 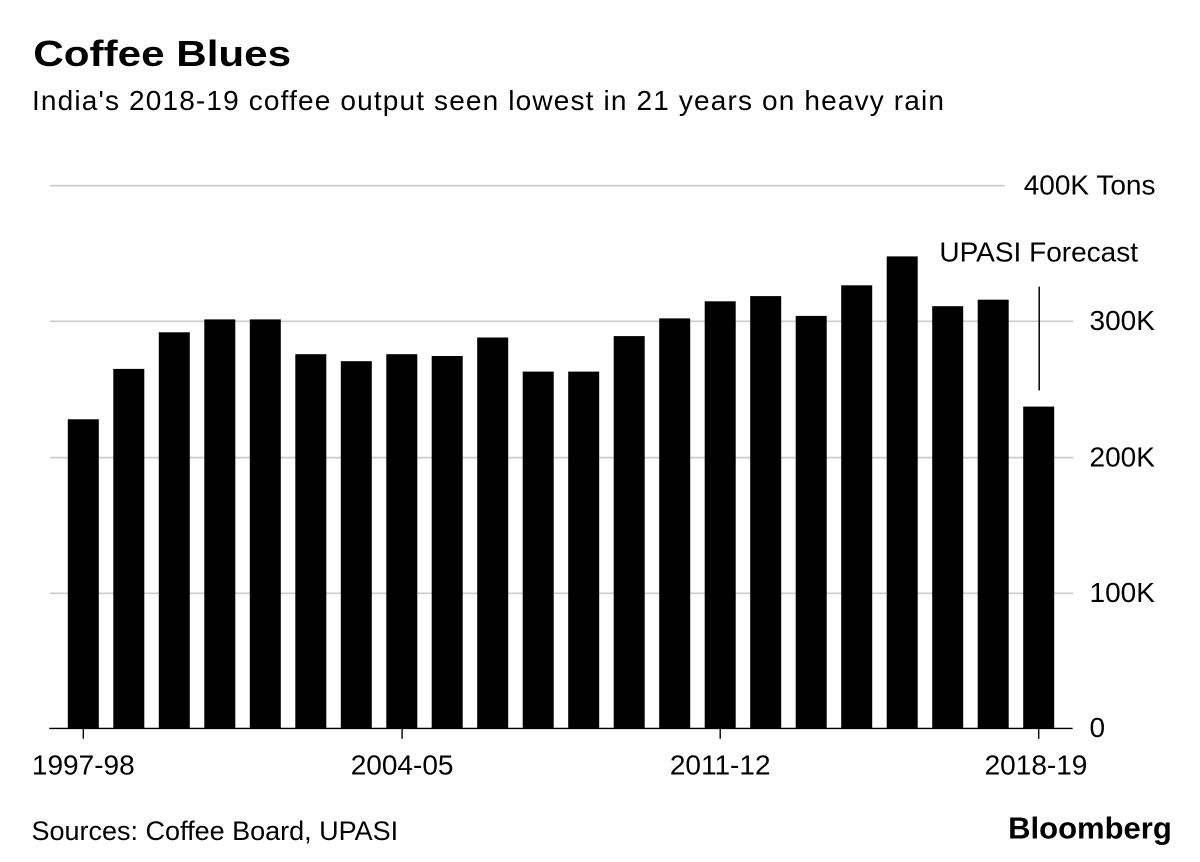 I want to click on svg-text: 1997-98, so click(x=83, y=765).